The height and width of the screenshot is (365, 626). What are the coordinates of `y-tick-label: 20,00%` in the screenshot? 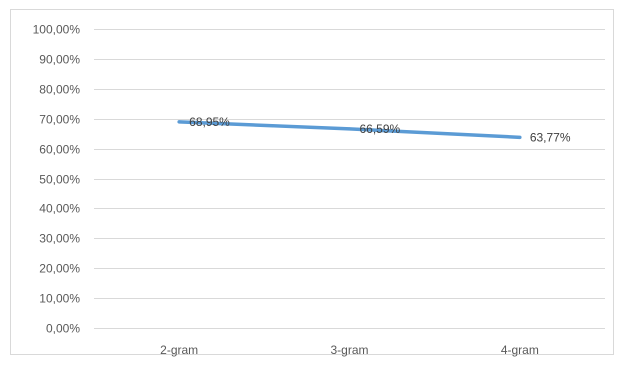 It's located at (59, 269).